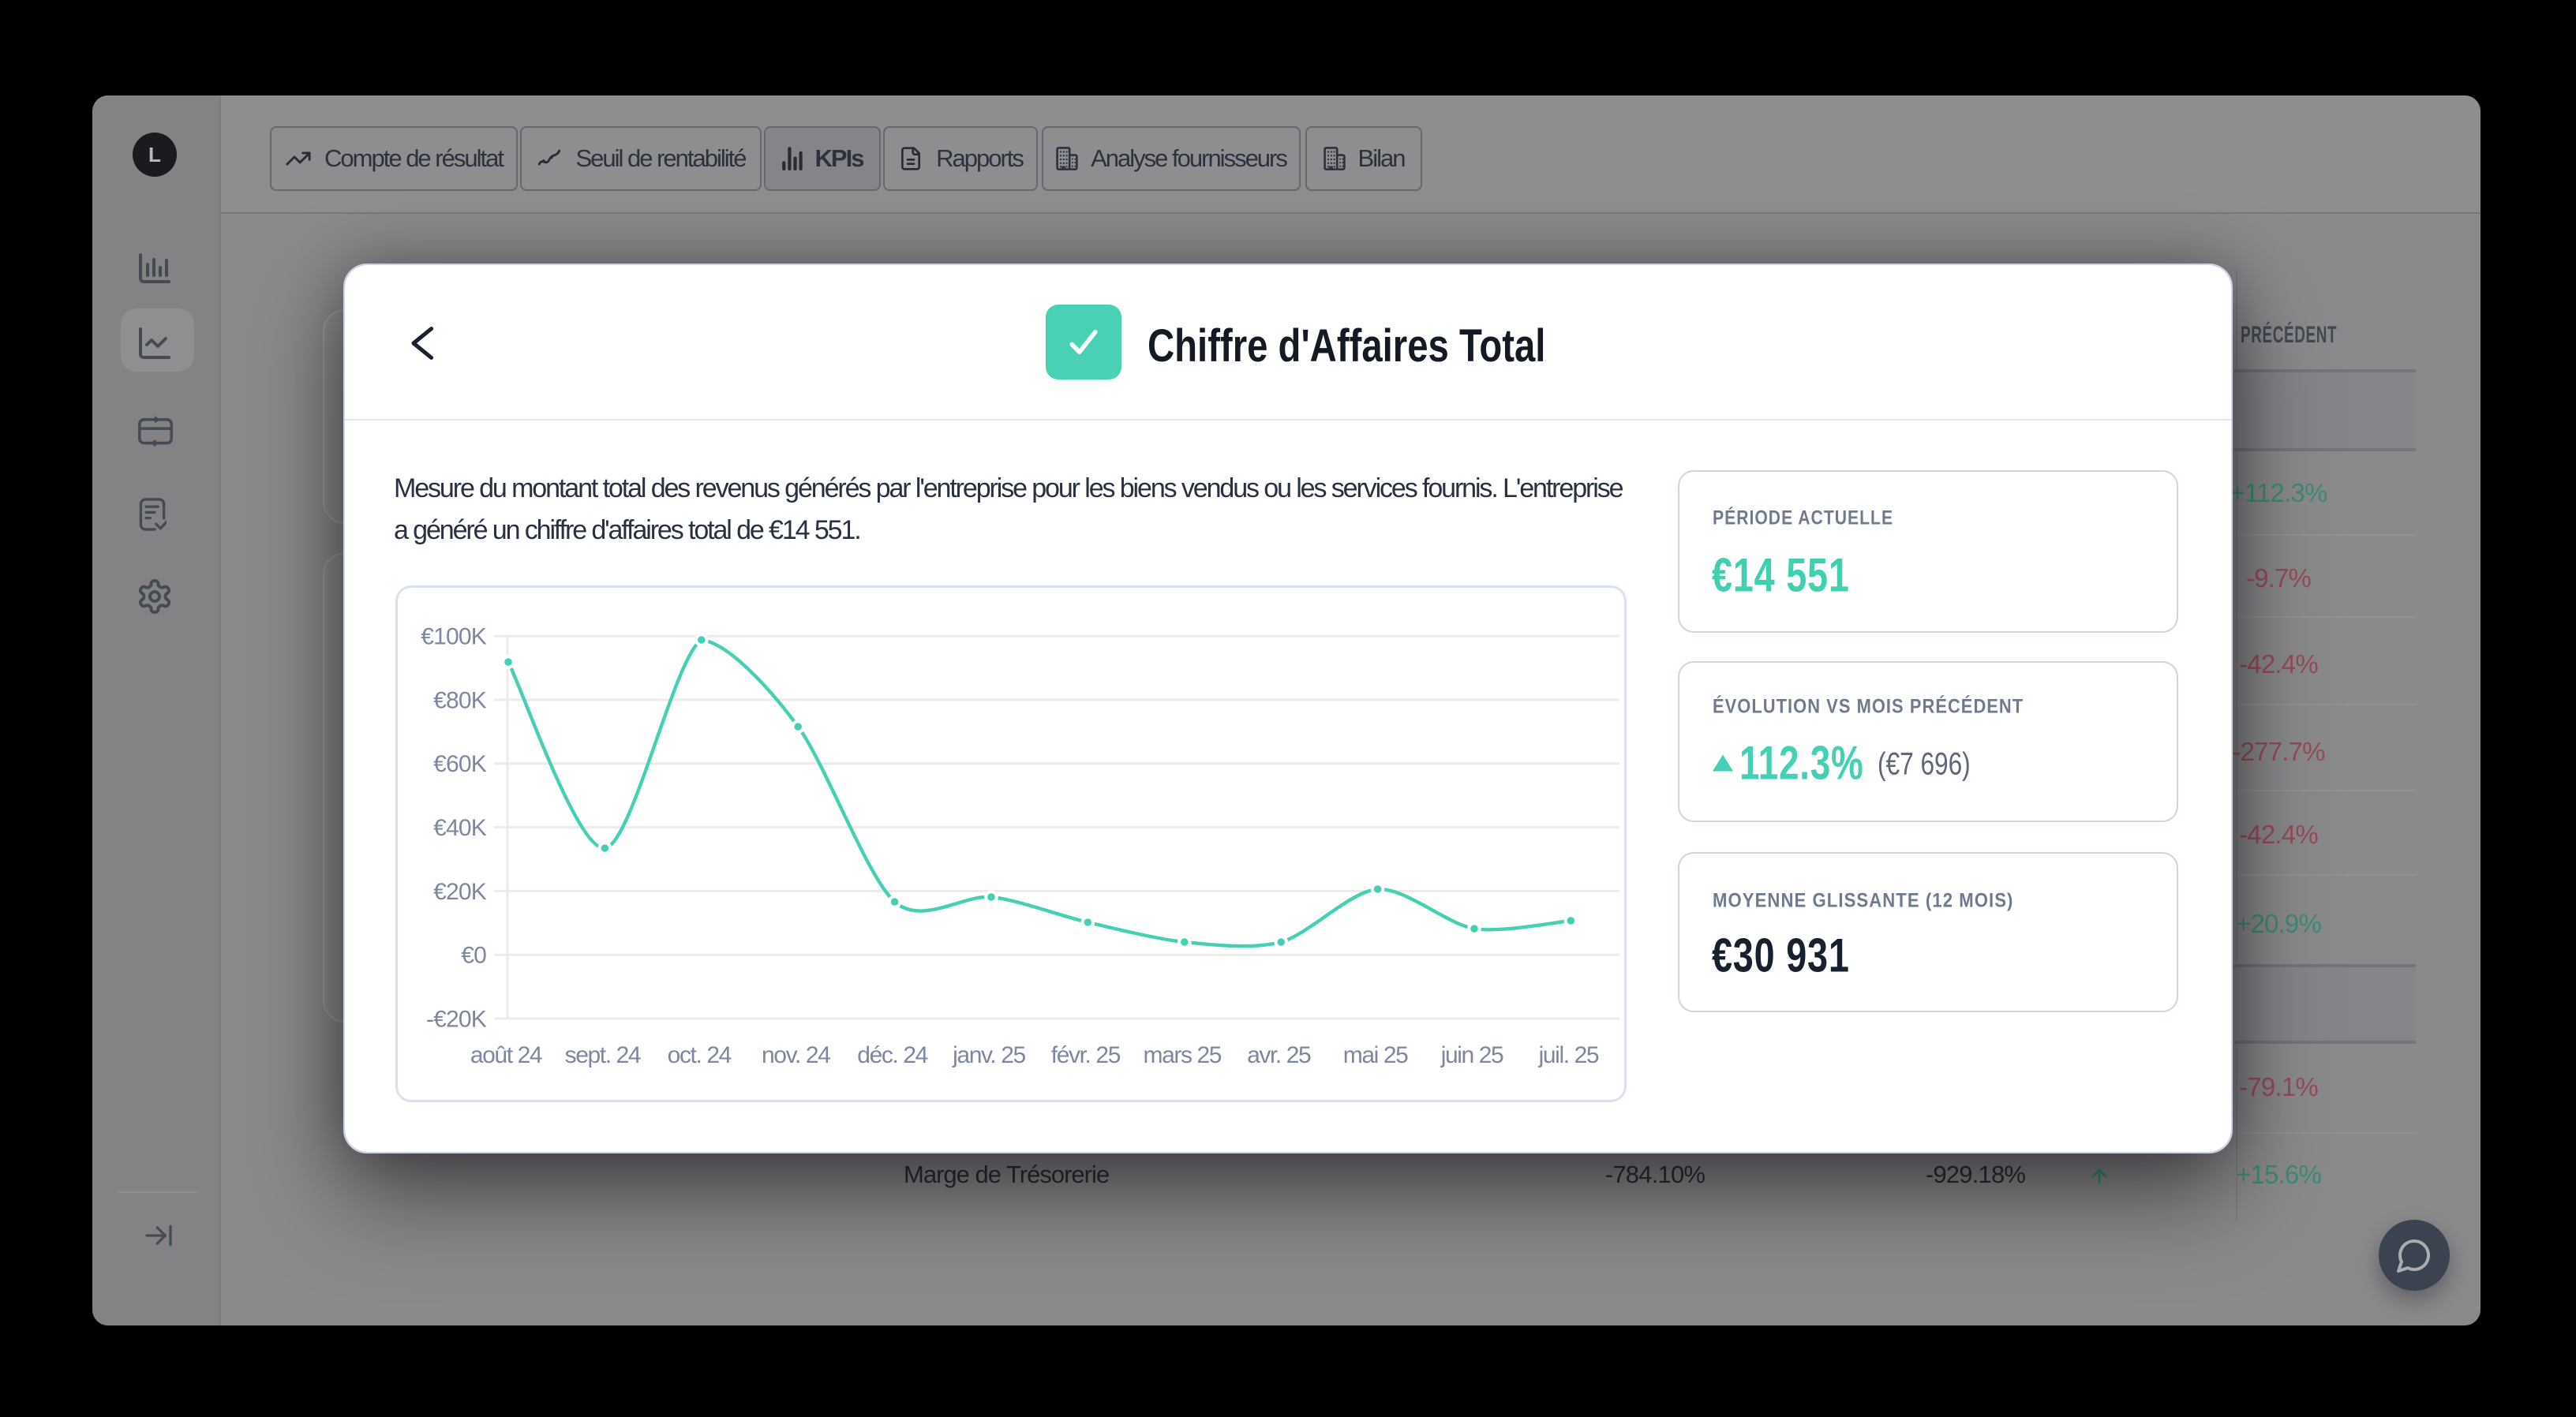 This screenshot has height=1417, width=2576. What do you see at coordinates (1375, 1055) in the screenshot?
I see `svg-text: mai 25` at bounding box center [1375, 1055].